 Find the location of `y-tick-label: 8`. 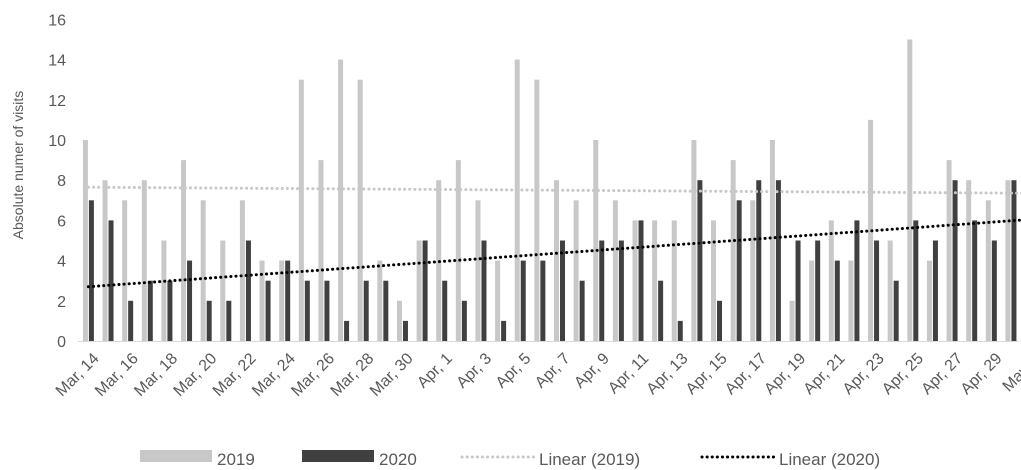

y-tick-label: 8 is located at coordinates (61, 181).